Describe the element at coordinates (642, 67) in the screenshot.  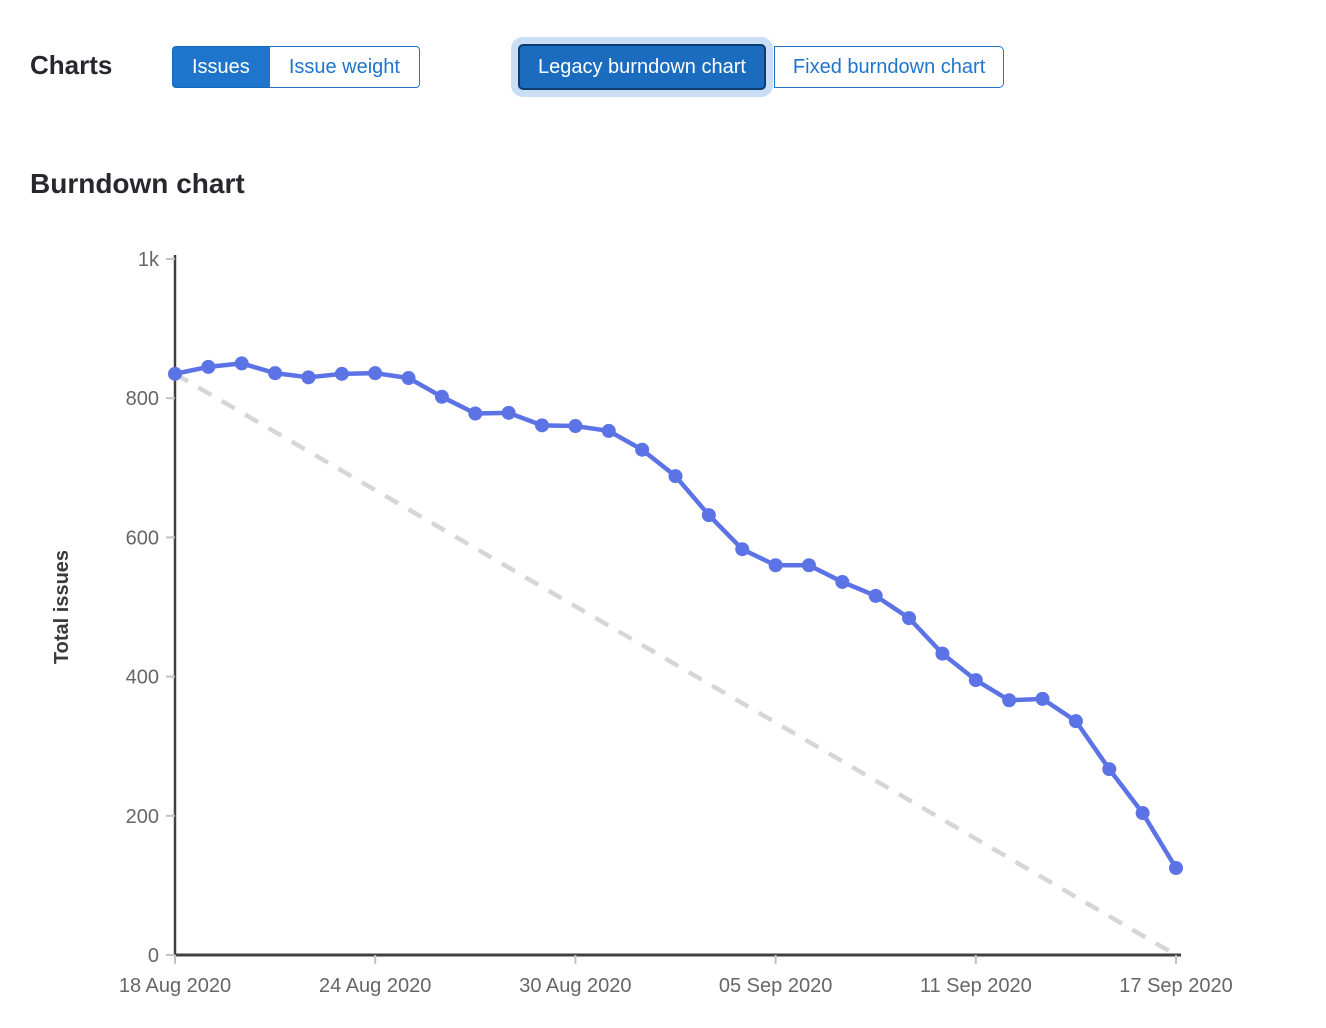
I see `legacy-burndown-chart-button: Legacy burndown chart` at that location.